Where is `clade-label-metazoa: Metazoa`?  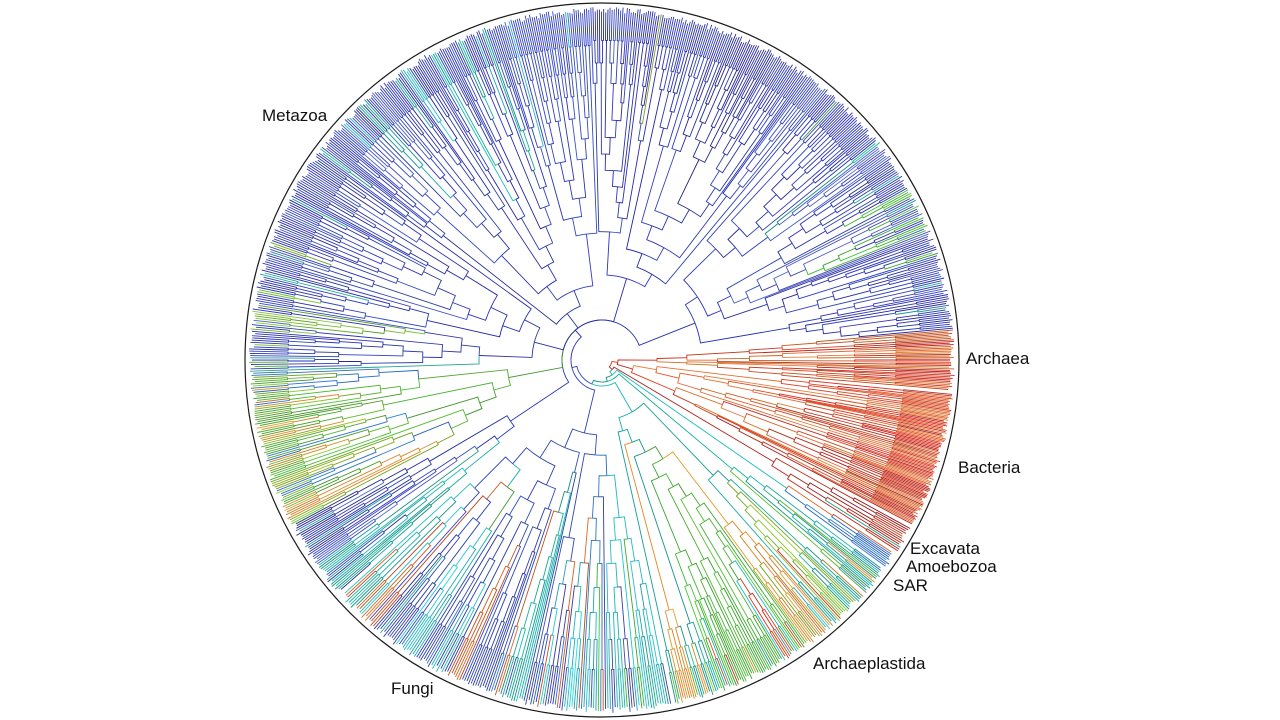
clade-label-metazoa: Metazoa is located at coordinates (295, 115).